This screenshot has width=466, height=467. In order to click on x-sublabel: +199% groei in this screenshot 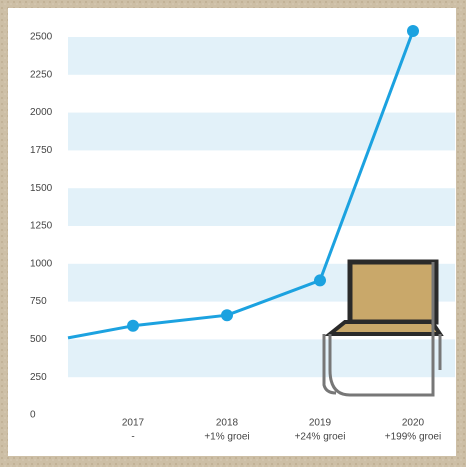, I will do `click(413, 437)`.